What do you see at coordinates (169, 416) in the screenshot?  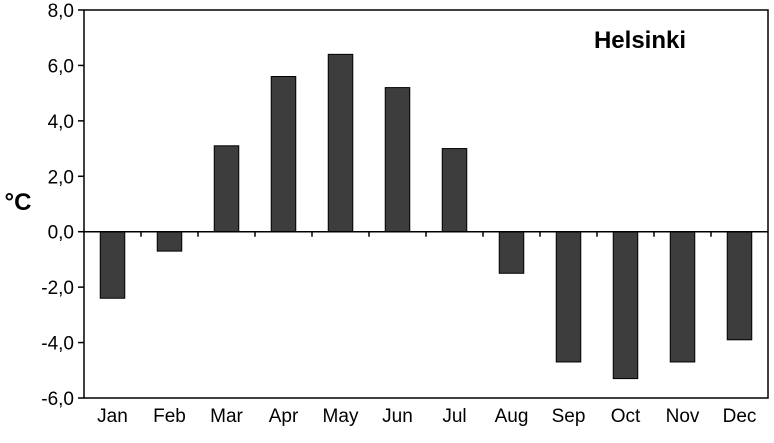 I see `x-tick-label: Feb` at bounding box center [169, 416].